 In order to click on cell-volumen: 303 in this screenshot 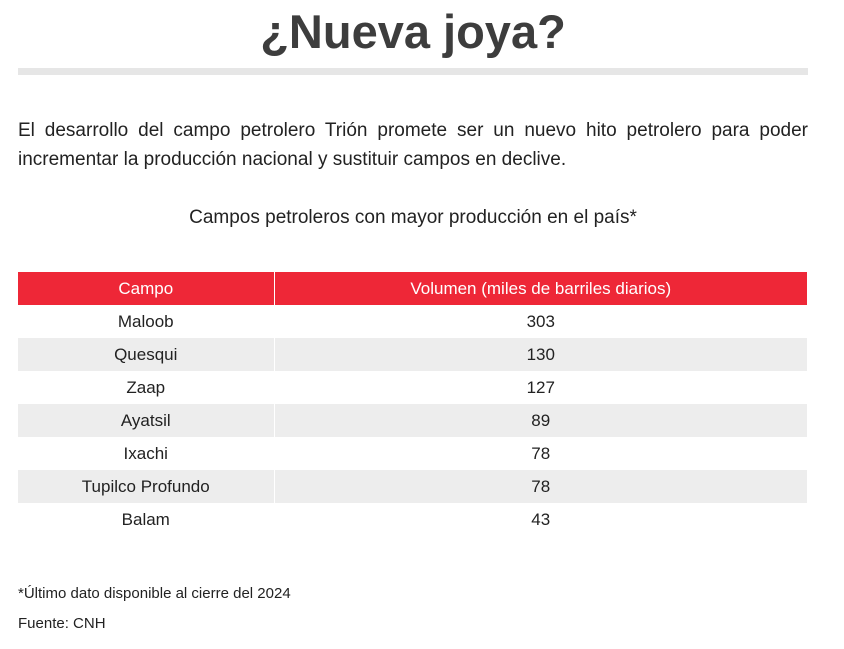, I will do `click(540, 321)`.